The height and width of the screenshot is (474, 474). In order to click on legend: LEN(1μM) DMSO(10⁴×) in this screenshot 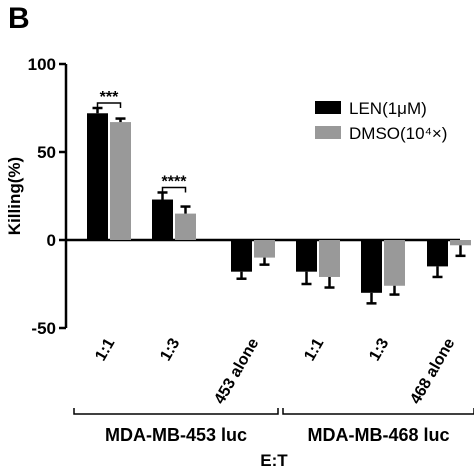, I will do `click(381, 121)`.